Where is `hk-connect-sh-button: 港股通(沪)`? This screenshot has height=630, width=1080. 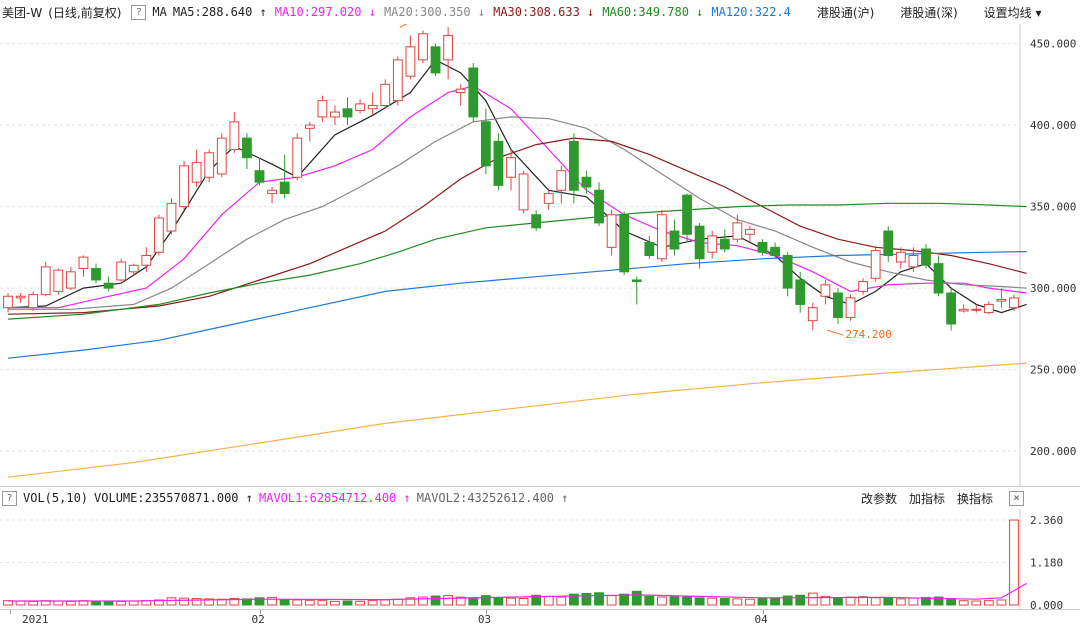
hk-connect-sh-button: 港股通(沪) is located at coordinates (845, 12).